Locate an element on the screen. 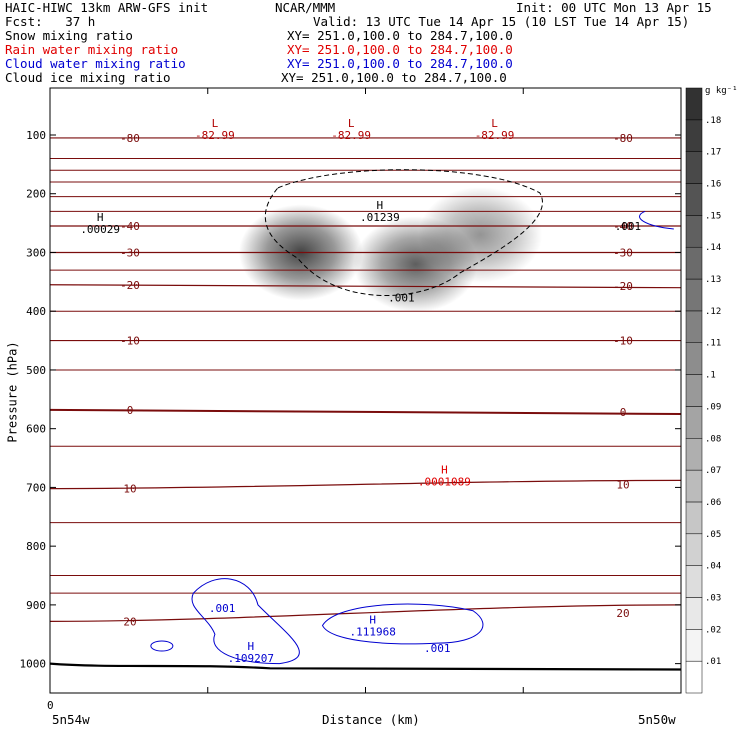  y-tick-label: 600 is located at coordinates (36, 429).